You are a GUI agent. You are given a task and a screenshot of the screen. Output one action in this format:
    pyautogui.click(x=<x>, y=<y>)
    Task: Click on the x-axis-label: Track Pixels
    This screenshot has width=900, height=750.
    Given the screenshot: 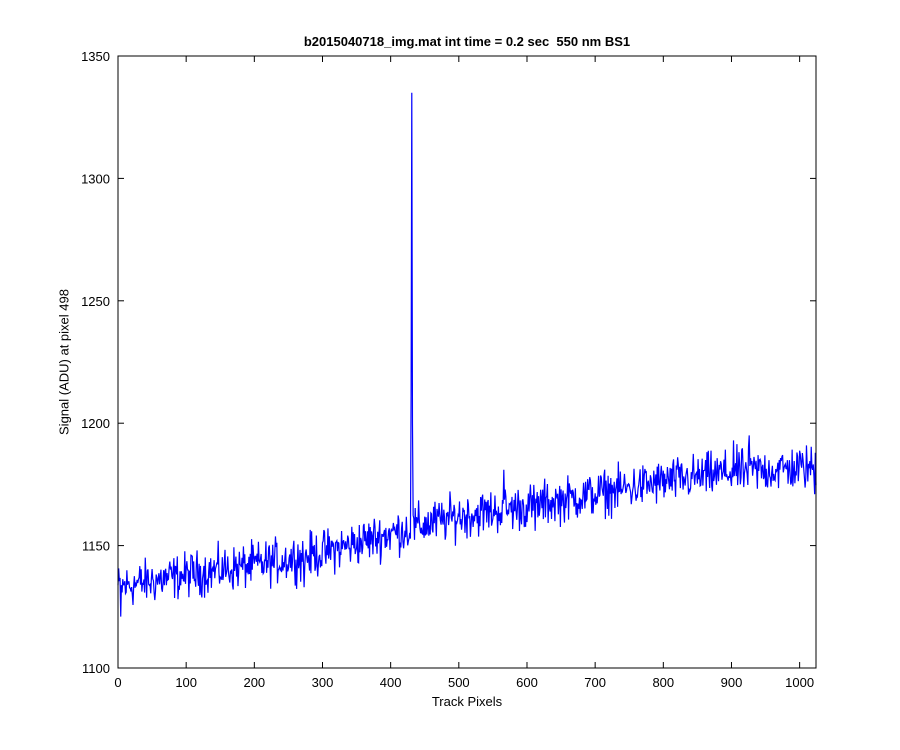 What is the action you would take?
    pyautogui.click(x=467, y=701)
    